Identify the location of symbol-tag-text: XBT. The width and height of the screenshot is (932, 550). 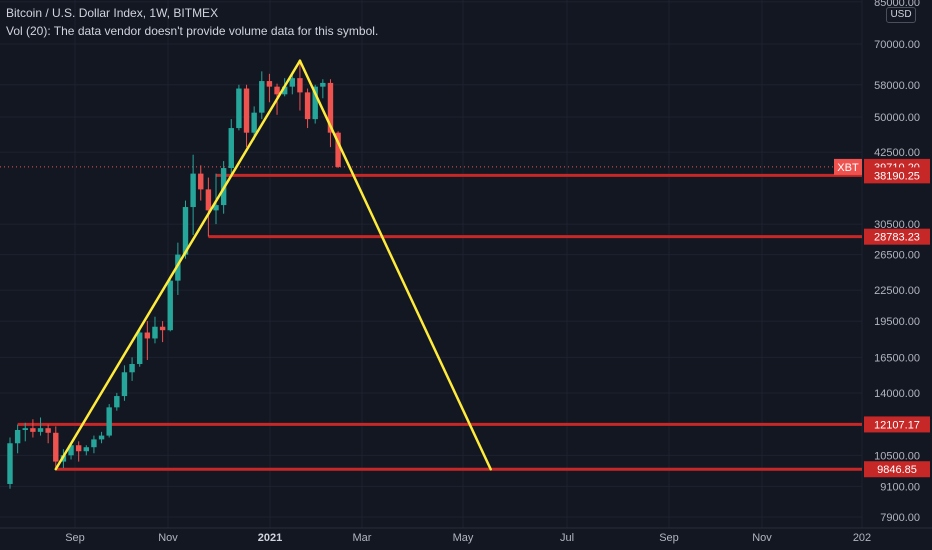
(848, 168).